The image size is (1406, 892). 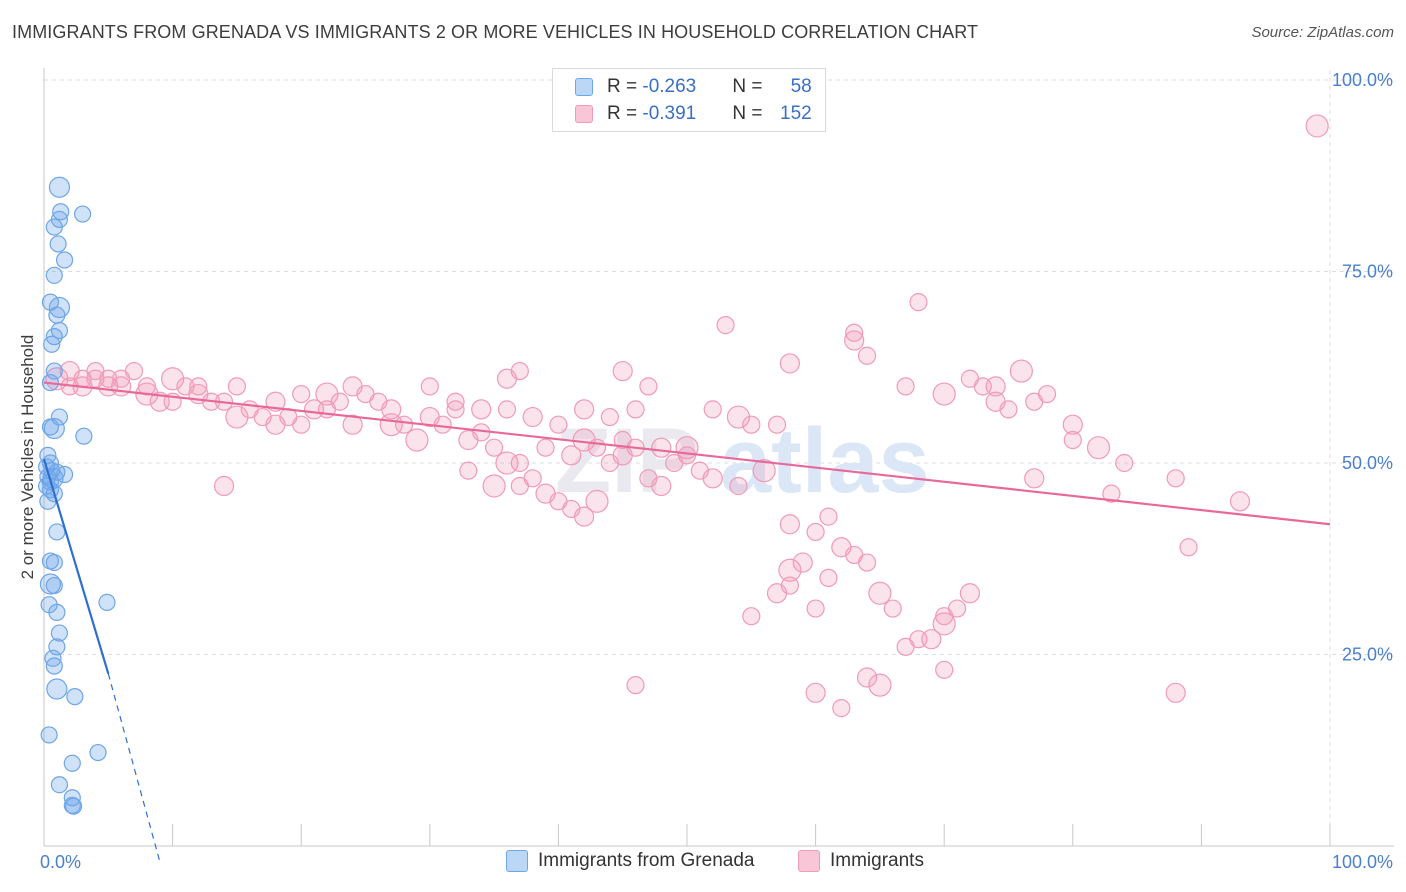 What do you see at coordinates (1362, 862) in the screenshot?
I see `x-tick-label: 100.0%` at bounding box center [1362, 862].